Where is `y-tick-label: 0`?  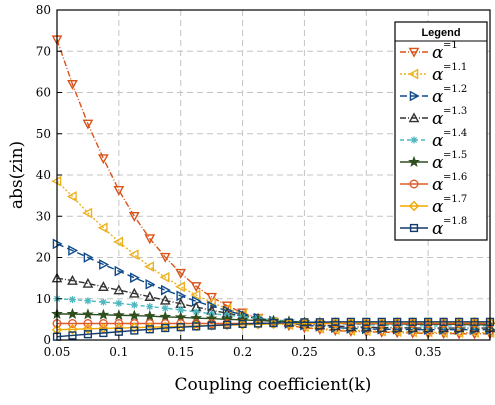
y-tick-label: 0 is located at coordinates (47, 340).